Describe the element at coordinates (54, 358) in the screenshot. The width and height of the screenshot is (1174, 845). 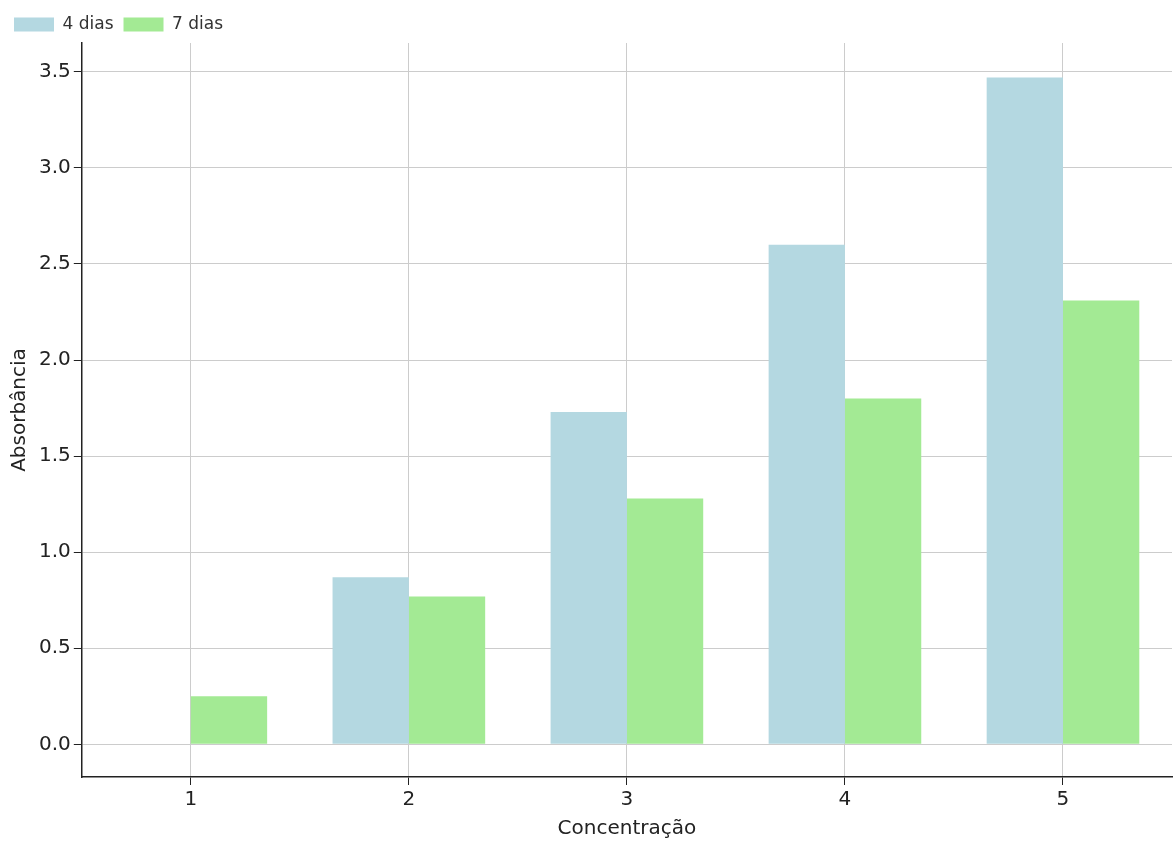
I see `y-tick-label: 2.0` at that location.